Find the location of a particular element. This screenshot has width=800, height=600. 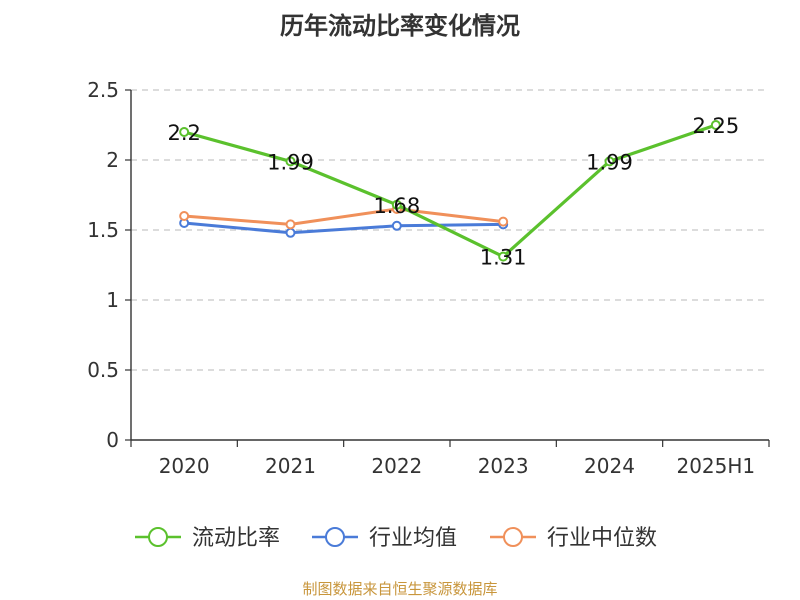

data-label: 1.31 is located at coordinates (503, 258).